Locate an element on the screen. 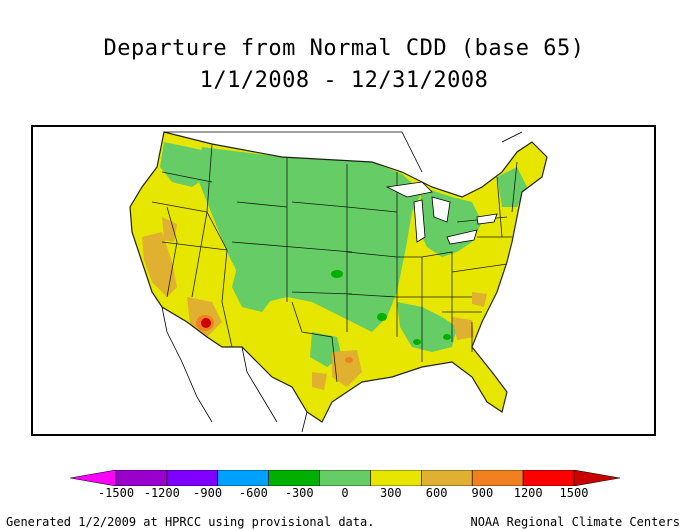 The height and width of the screenshot is (531, 688). legend-tick-label: 0 is located at coordinates (345, 493).